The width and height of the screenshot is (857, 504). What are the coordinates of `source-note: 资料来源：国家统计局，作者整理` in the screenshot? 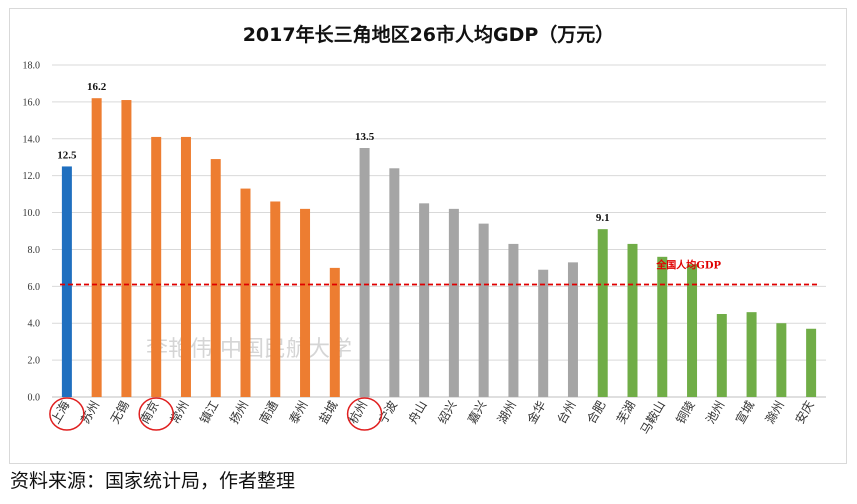 It's located at (153, 481).